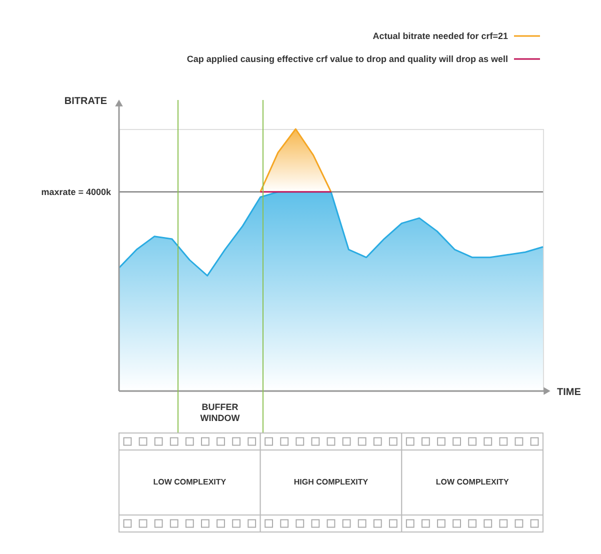 This screenshot has height=554, width=601. I want to click on text: BUFFER WINDOW, so click(220, 412).